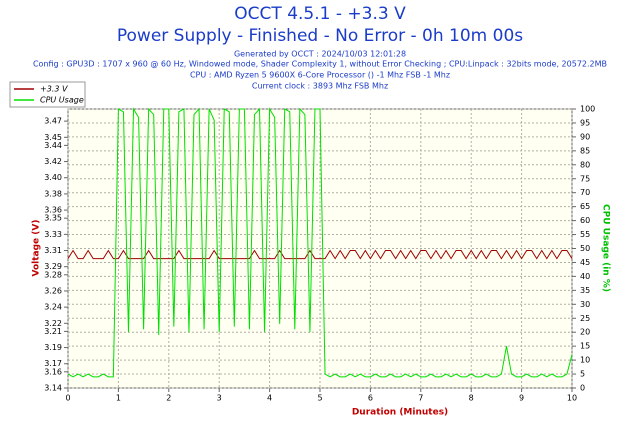  I want to click on y-tick-label: 3.21, so click(53, 331).